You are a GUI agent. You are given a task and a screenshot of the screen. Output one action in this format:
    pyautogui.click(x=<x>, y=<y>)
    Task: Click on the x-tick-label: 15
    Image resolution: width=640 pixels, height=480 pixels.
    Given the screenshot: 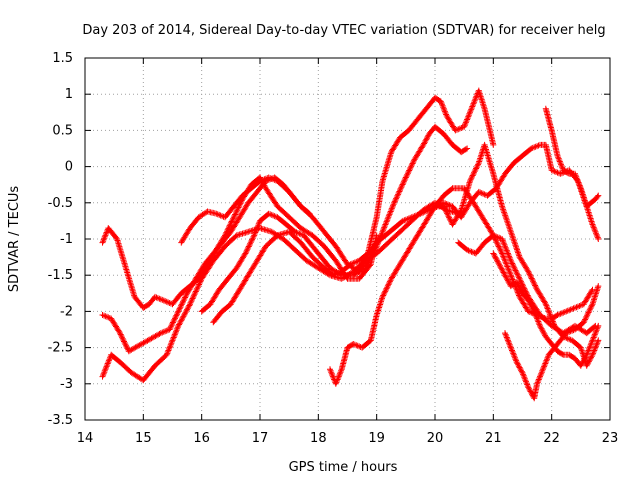 What is the action you would take?
    pyautogui.click(x=143, y=438)
    